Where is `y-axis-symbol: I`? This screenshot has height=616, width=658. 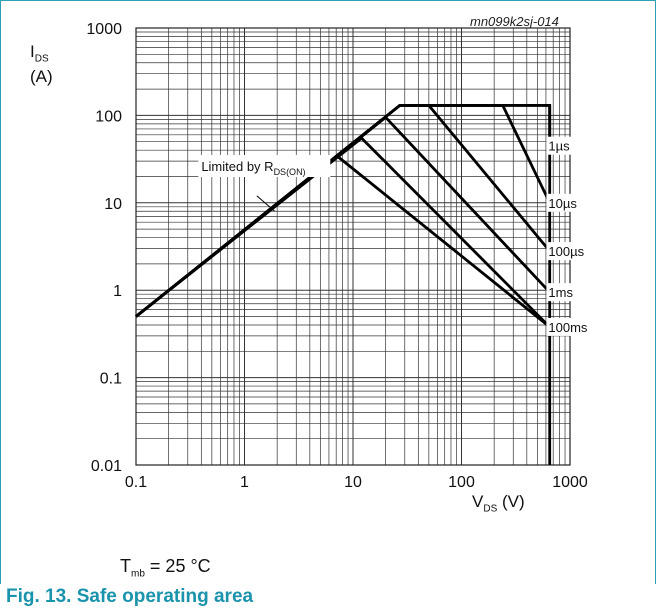 y-axis-symbol: I is located at coordinates (32, 51).